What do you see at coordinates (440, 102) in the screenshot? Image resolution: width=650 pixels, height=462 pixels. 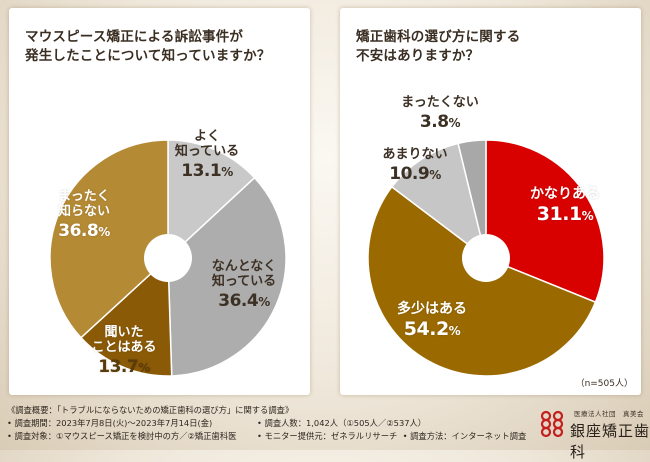 I see `right-slice-4-label: まったくない` at bounding box center [440, 102].